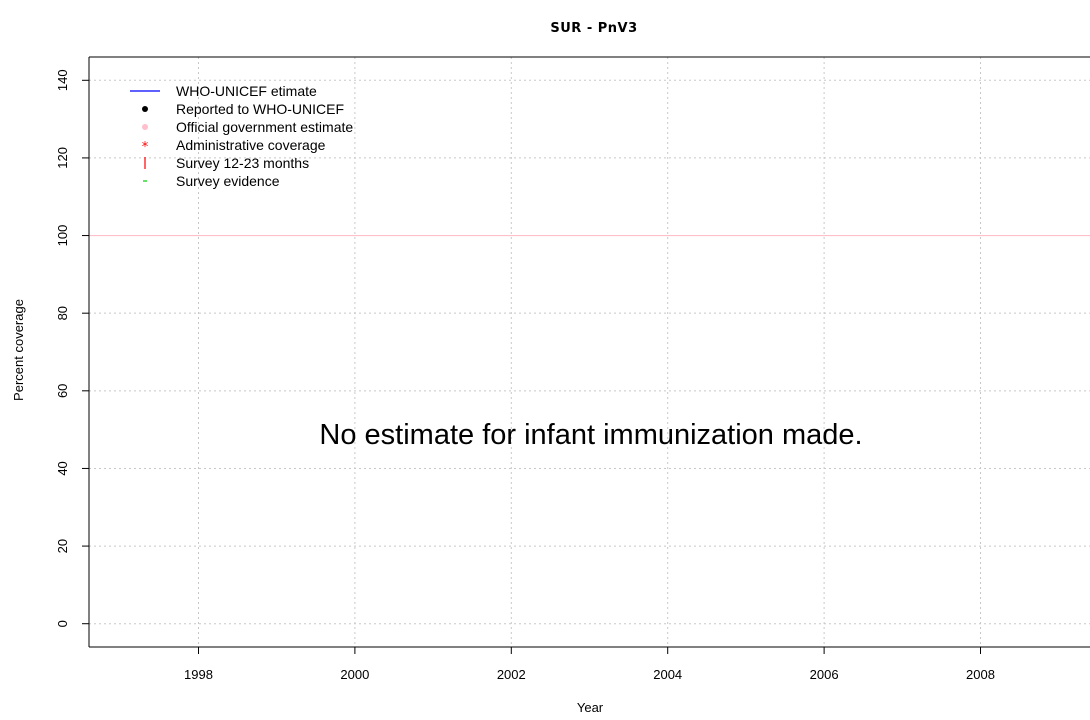 The height and width of the screenshot is (720, 1090). I want to click on chart-title: SUR - PnV3, so click(593, 28).